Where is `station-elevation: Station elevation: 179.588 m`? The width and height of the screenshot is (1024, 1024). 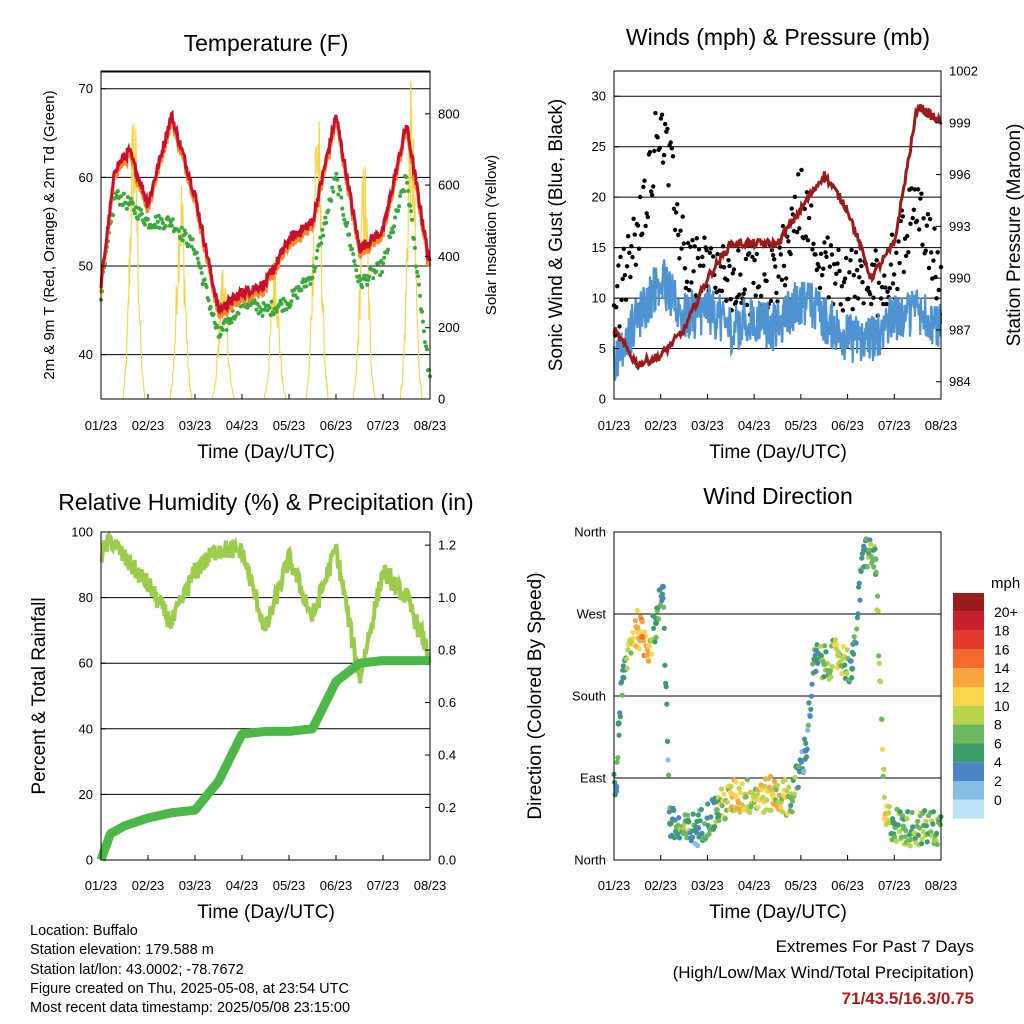
station-elevation: Station elevation: 179.588 m is located at coordinates (122, 950).